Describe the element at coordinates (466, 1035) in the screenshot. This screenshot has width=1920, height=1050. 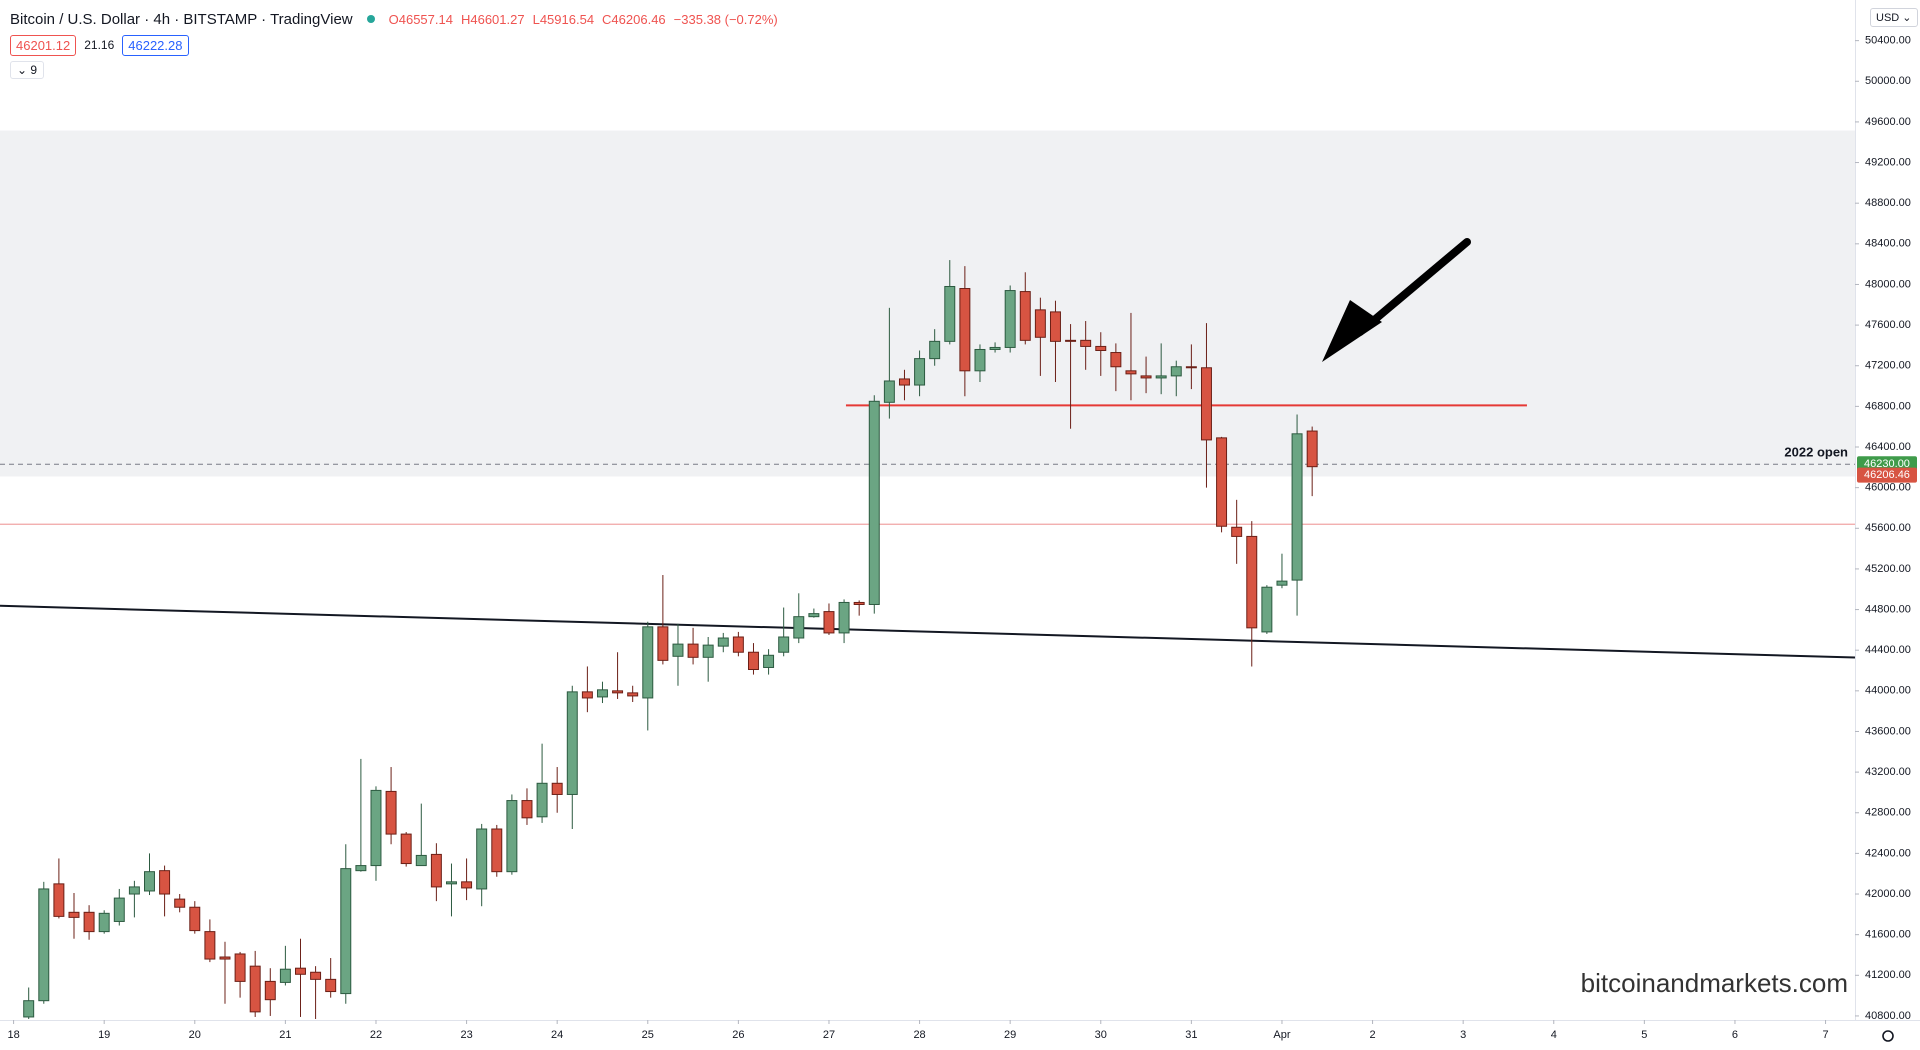
I see `x-tick-label: 23` at that location.